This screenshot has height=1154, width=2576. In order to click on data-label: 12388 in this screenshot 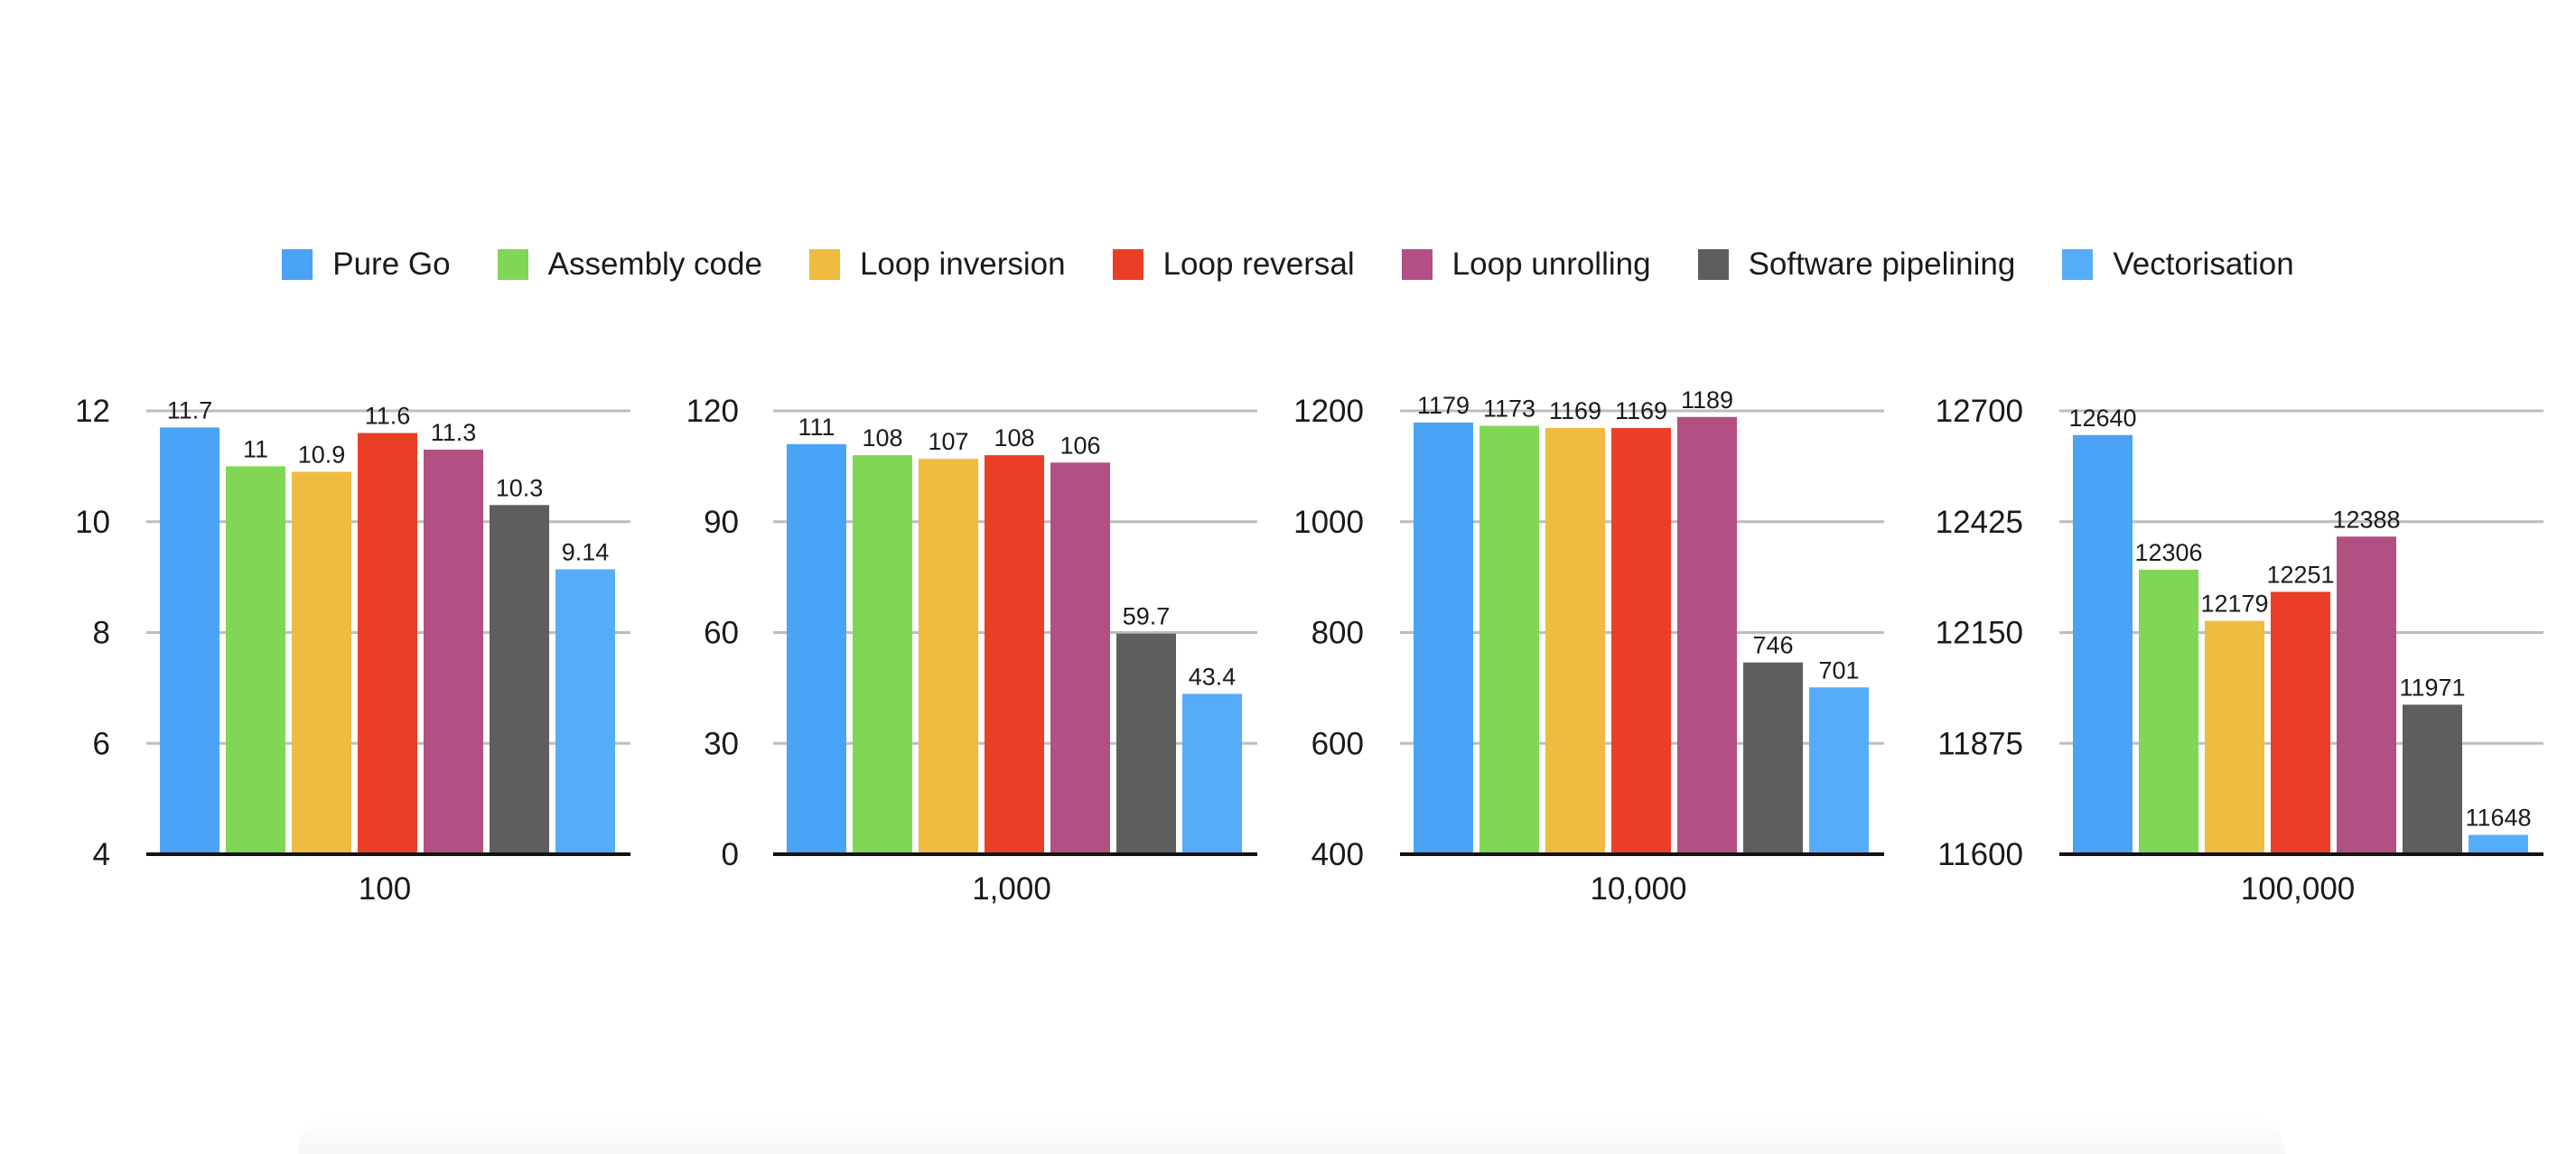, I will do `click(2366, 519)`.